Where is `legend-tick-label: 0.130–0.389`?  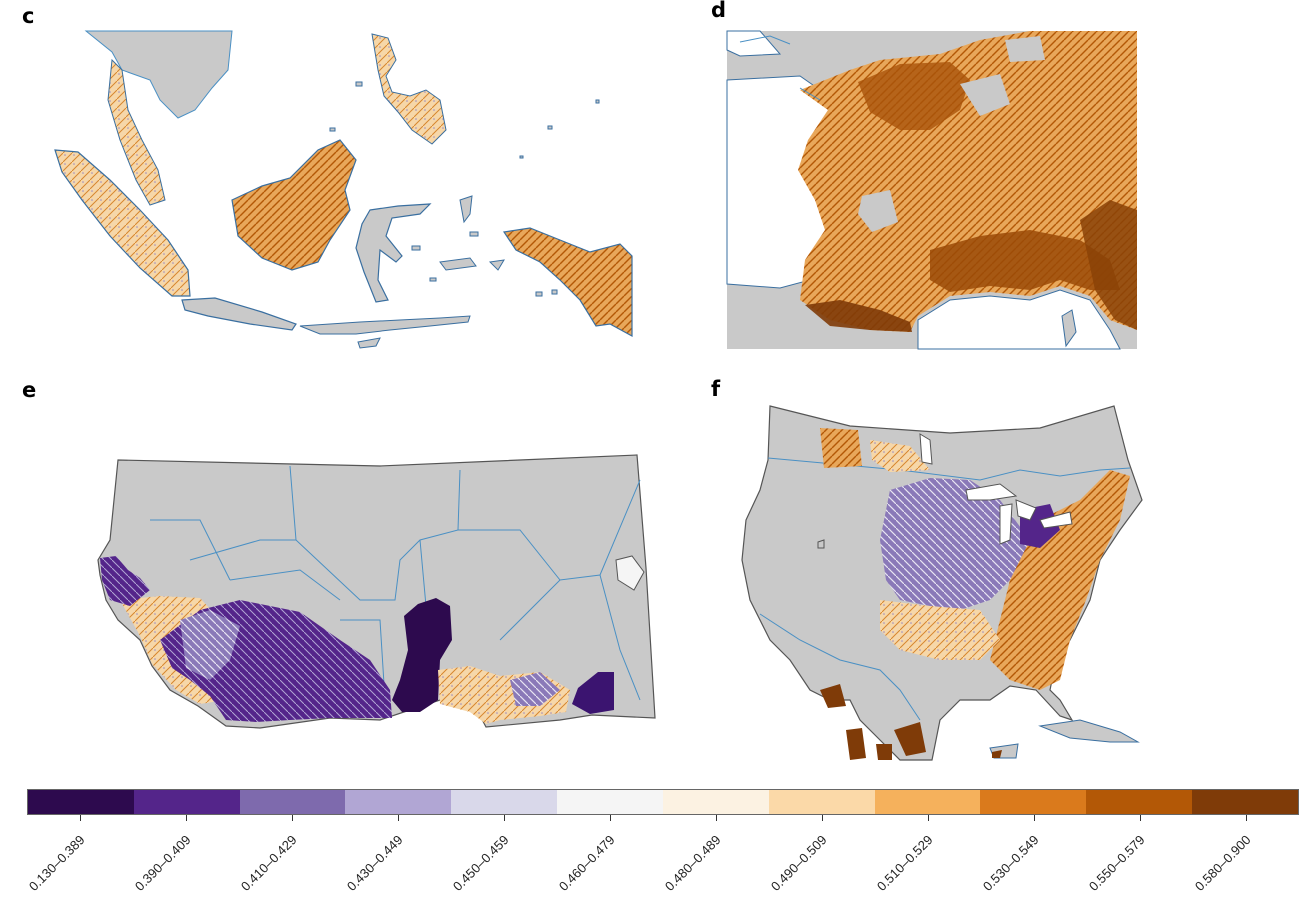
legend-tick-label: 0.130–0.389 is located at coordinates (56, 863).